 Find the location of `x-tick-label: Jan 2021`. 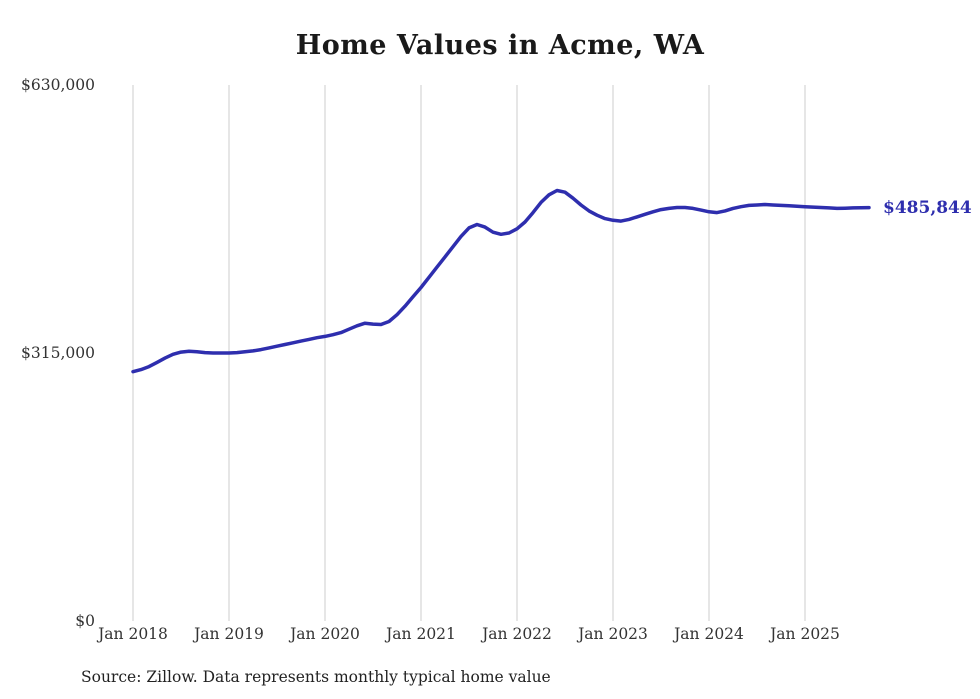

x-tick-label: Jan 2021 is located at coordinates (421, 634).